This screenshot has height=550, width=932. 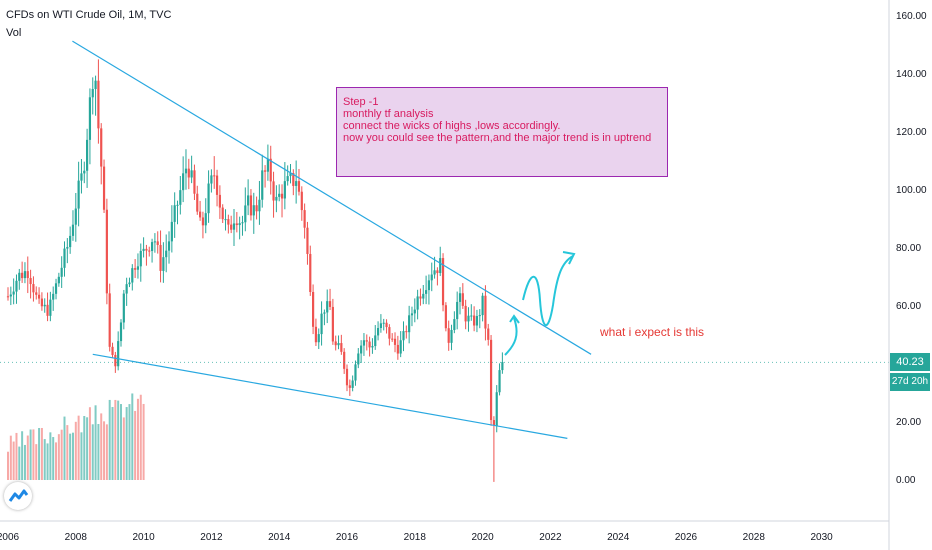 I want to click on volume-indicator-label: Vol, so click(x=13, y=33).